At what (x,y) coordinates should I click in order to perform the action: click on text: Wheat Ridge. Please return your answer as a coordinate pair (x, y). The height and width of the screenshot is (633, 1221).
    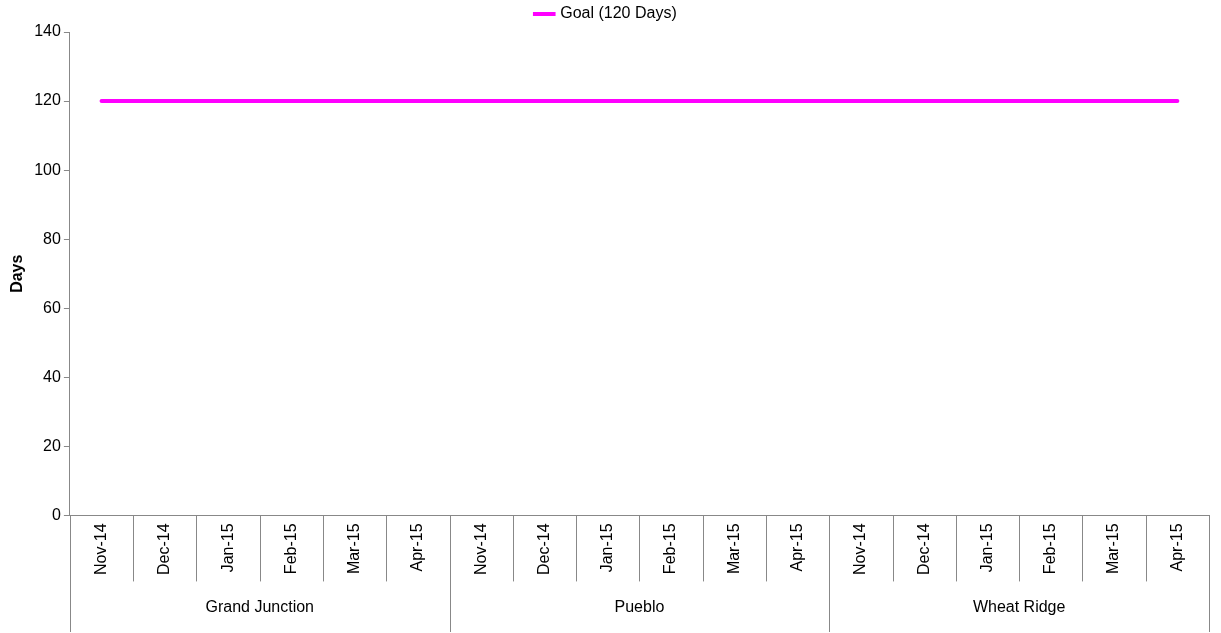
    Looking at the image, I should click on (1019, 607).